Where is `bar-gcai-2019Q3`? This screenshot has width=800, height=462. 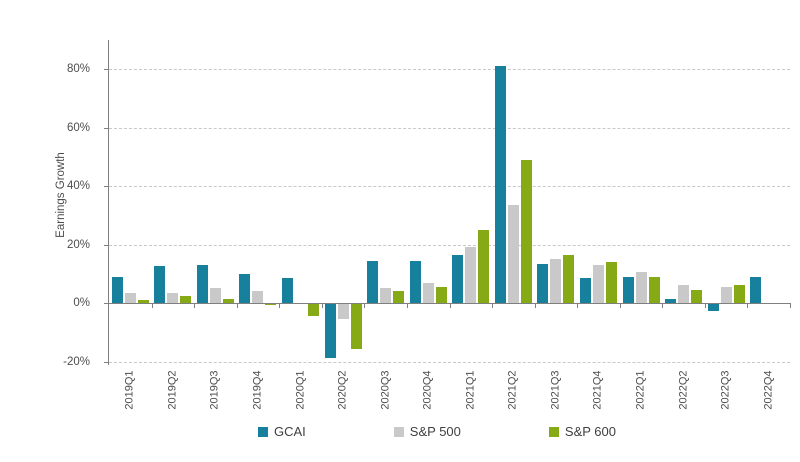 bar-gcai-2019Q3 is located at coordinates (202, 283).